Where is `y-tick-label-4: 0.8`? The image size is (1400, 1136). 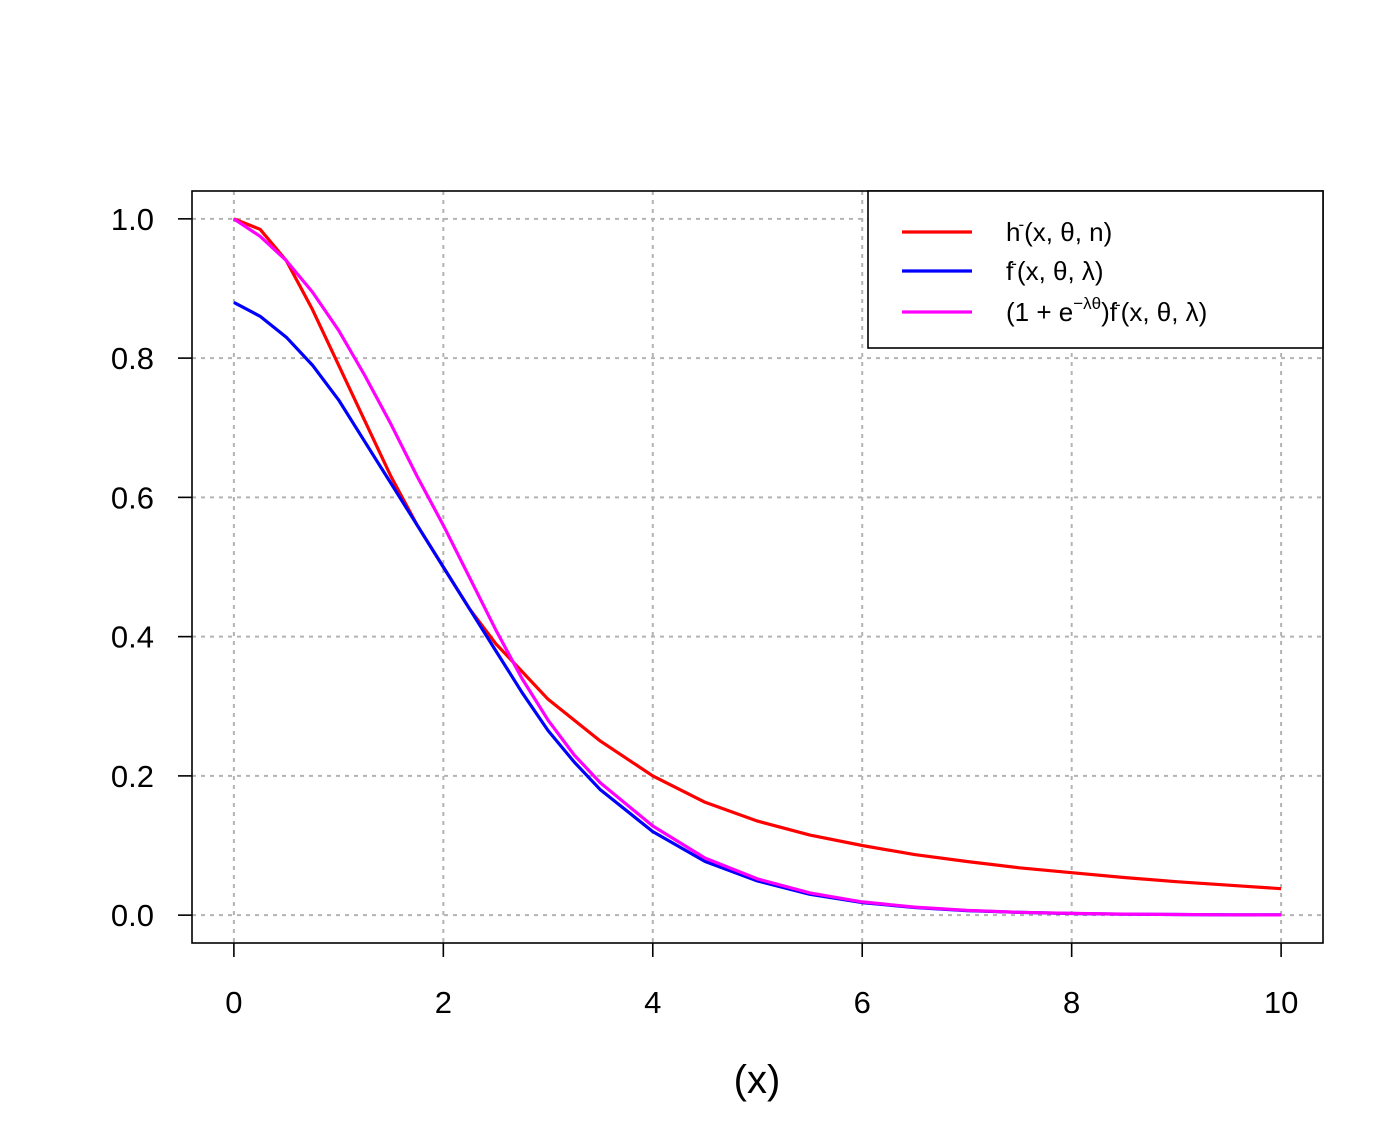 y-tick-label-4: 0.8 is located at coordinates (132, 358).